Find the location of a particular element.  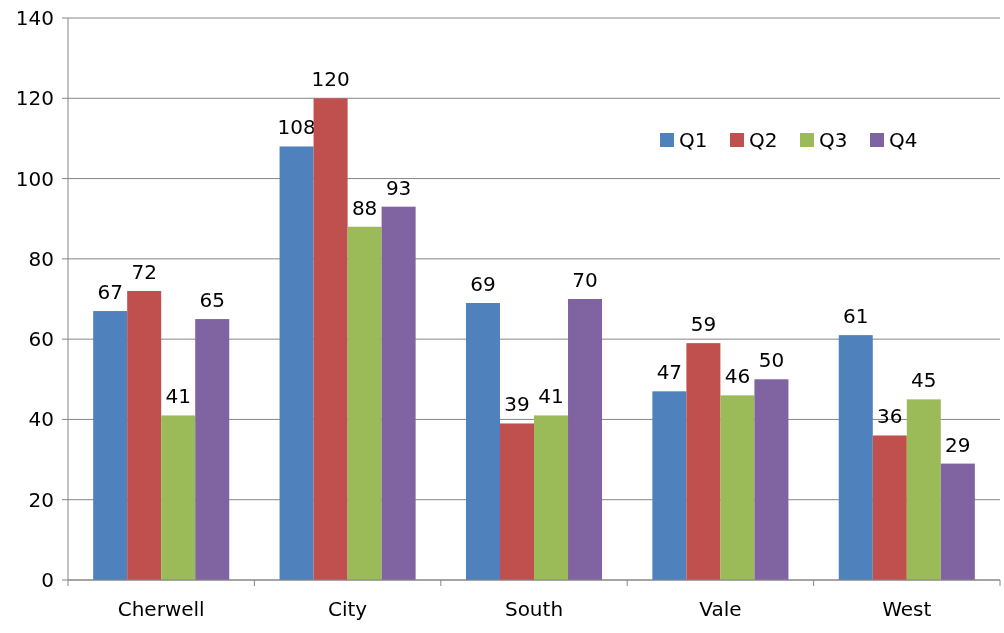

y-tick-label: 0 is located at coordinates (47, 580).